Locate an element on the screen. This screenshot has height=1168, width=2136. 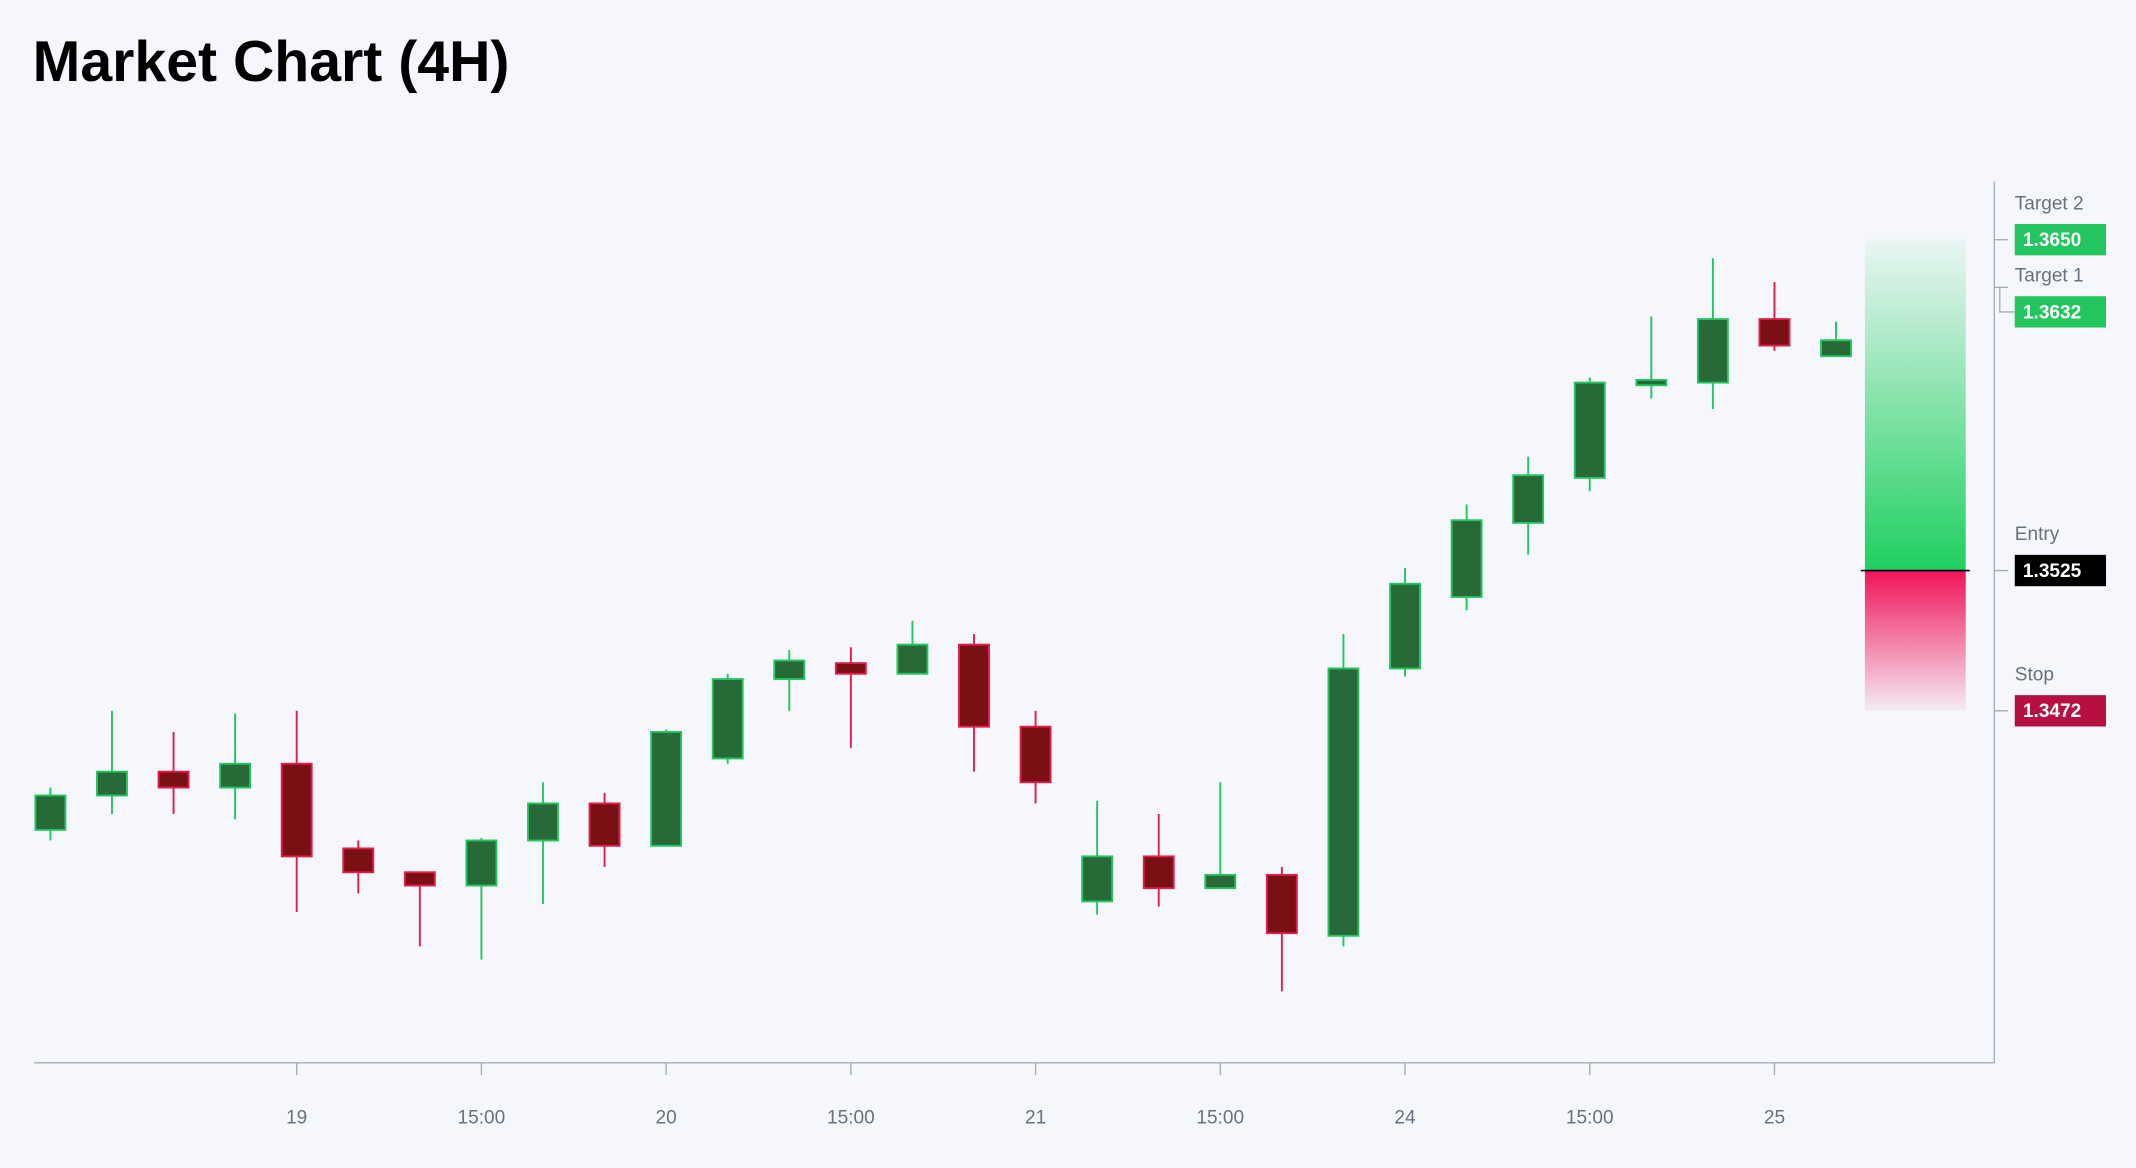
level-name: Target 1 is located at coordinates (2049, 275).